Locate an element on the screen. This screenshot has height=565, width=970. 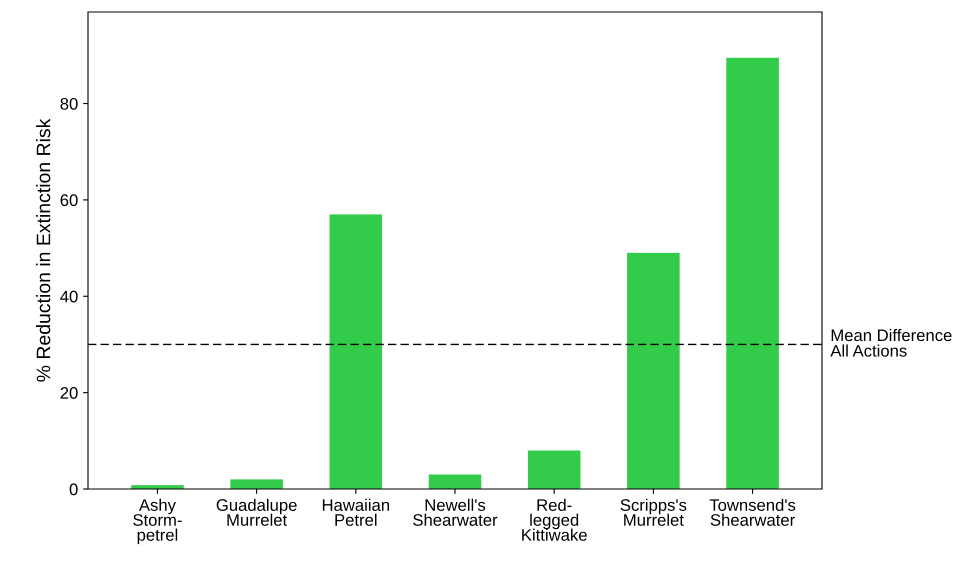
y-tick-label: 40 is located at coordinates (69, 296).